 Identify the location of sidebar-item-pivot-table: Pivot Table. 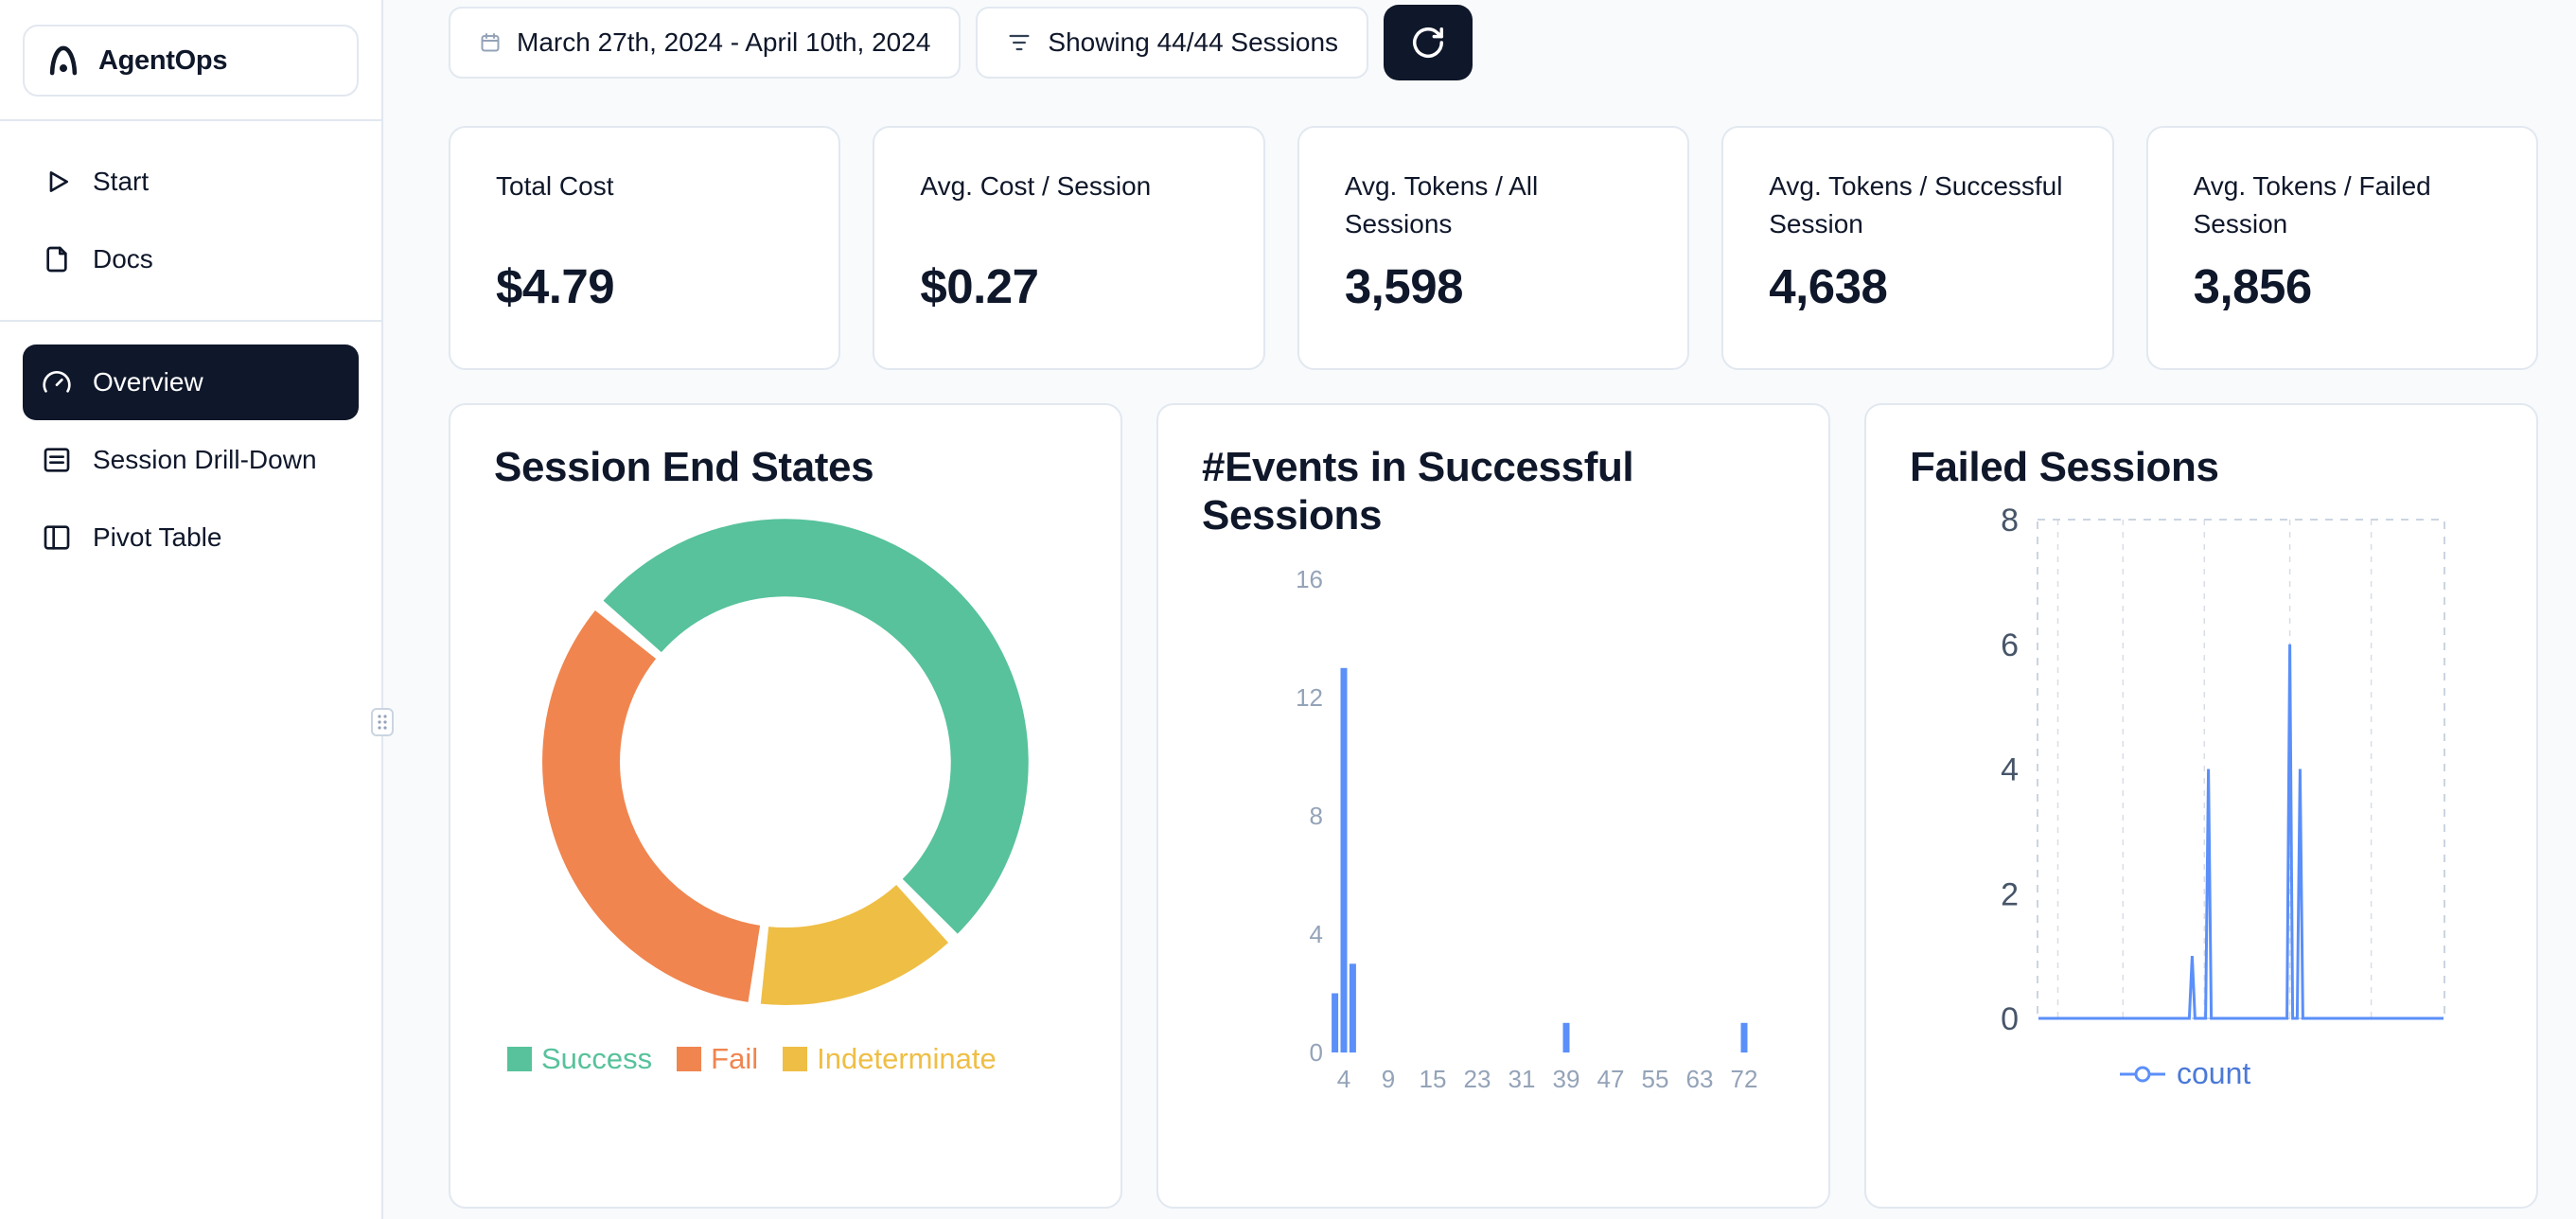
(191, 537).